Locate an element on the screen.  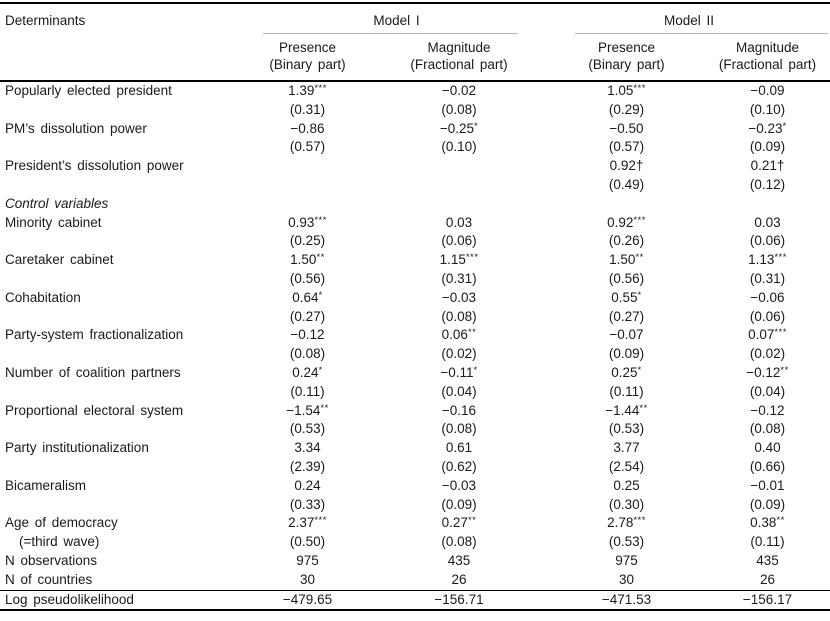
value-cell: −156.71 is located at coordinates (459, 600).